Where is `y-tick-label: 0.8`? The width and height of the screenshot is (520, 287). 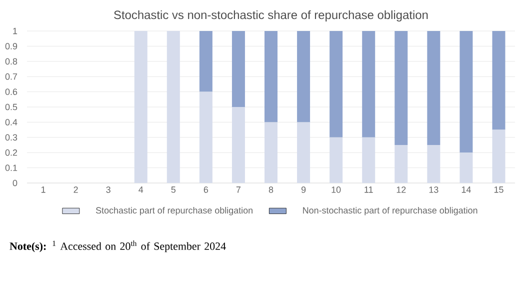 y-tick-label: 0.8 is located at coordinates (11, 61).